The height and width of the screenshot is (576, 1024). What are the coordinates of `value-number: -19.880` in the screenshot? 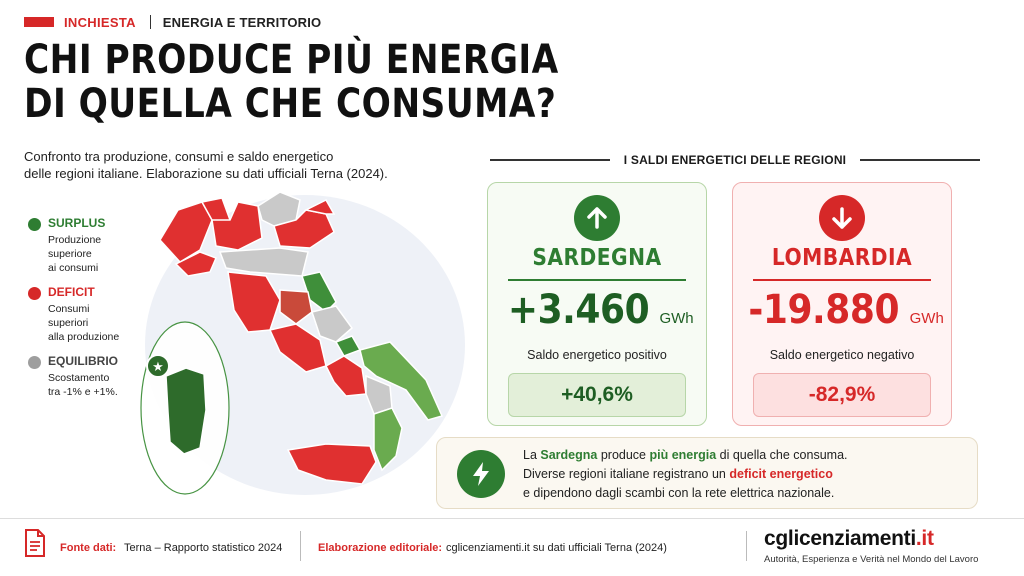 It's located at (824, 310).